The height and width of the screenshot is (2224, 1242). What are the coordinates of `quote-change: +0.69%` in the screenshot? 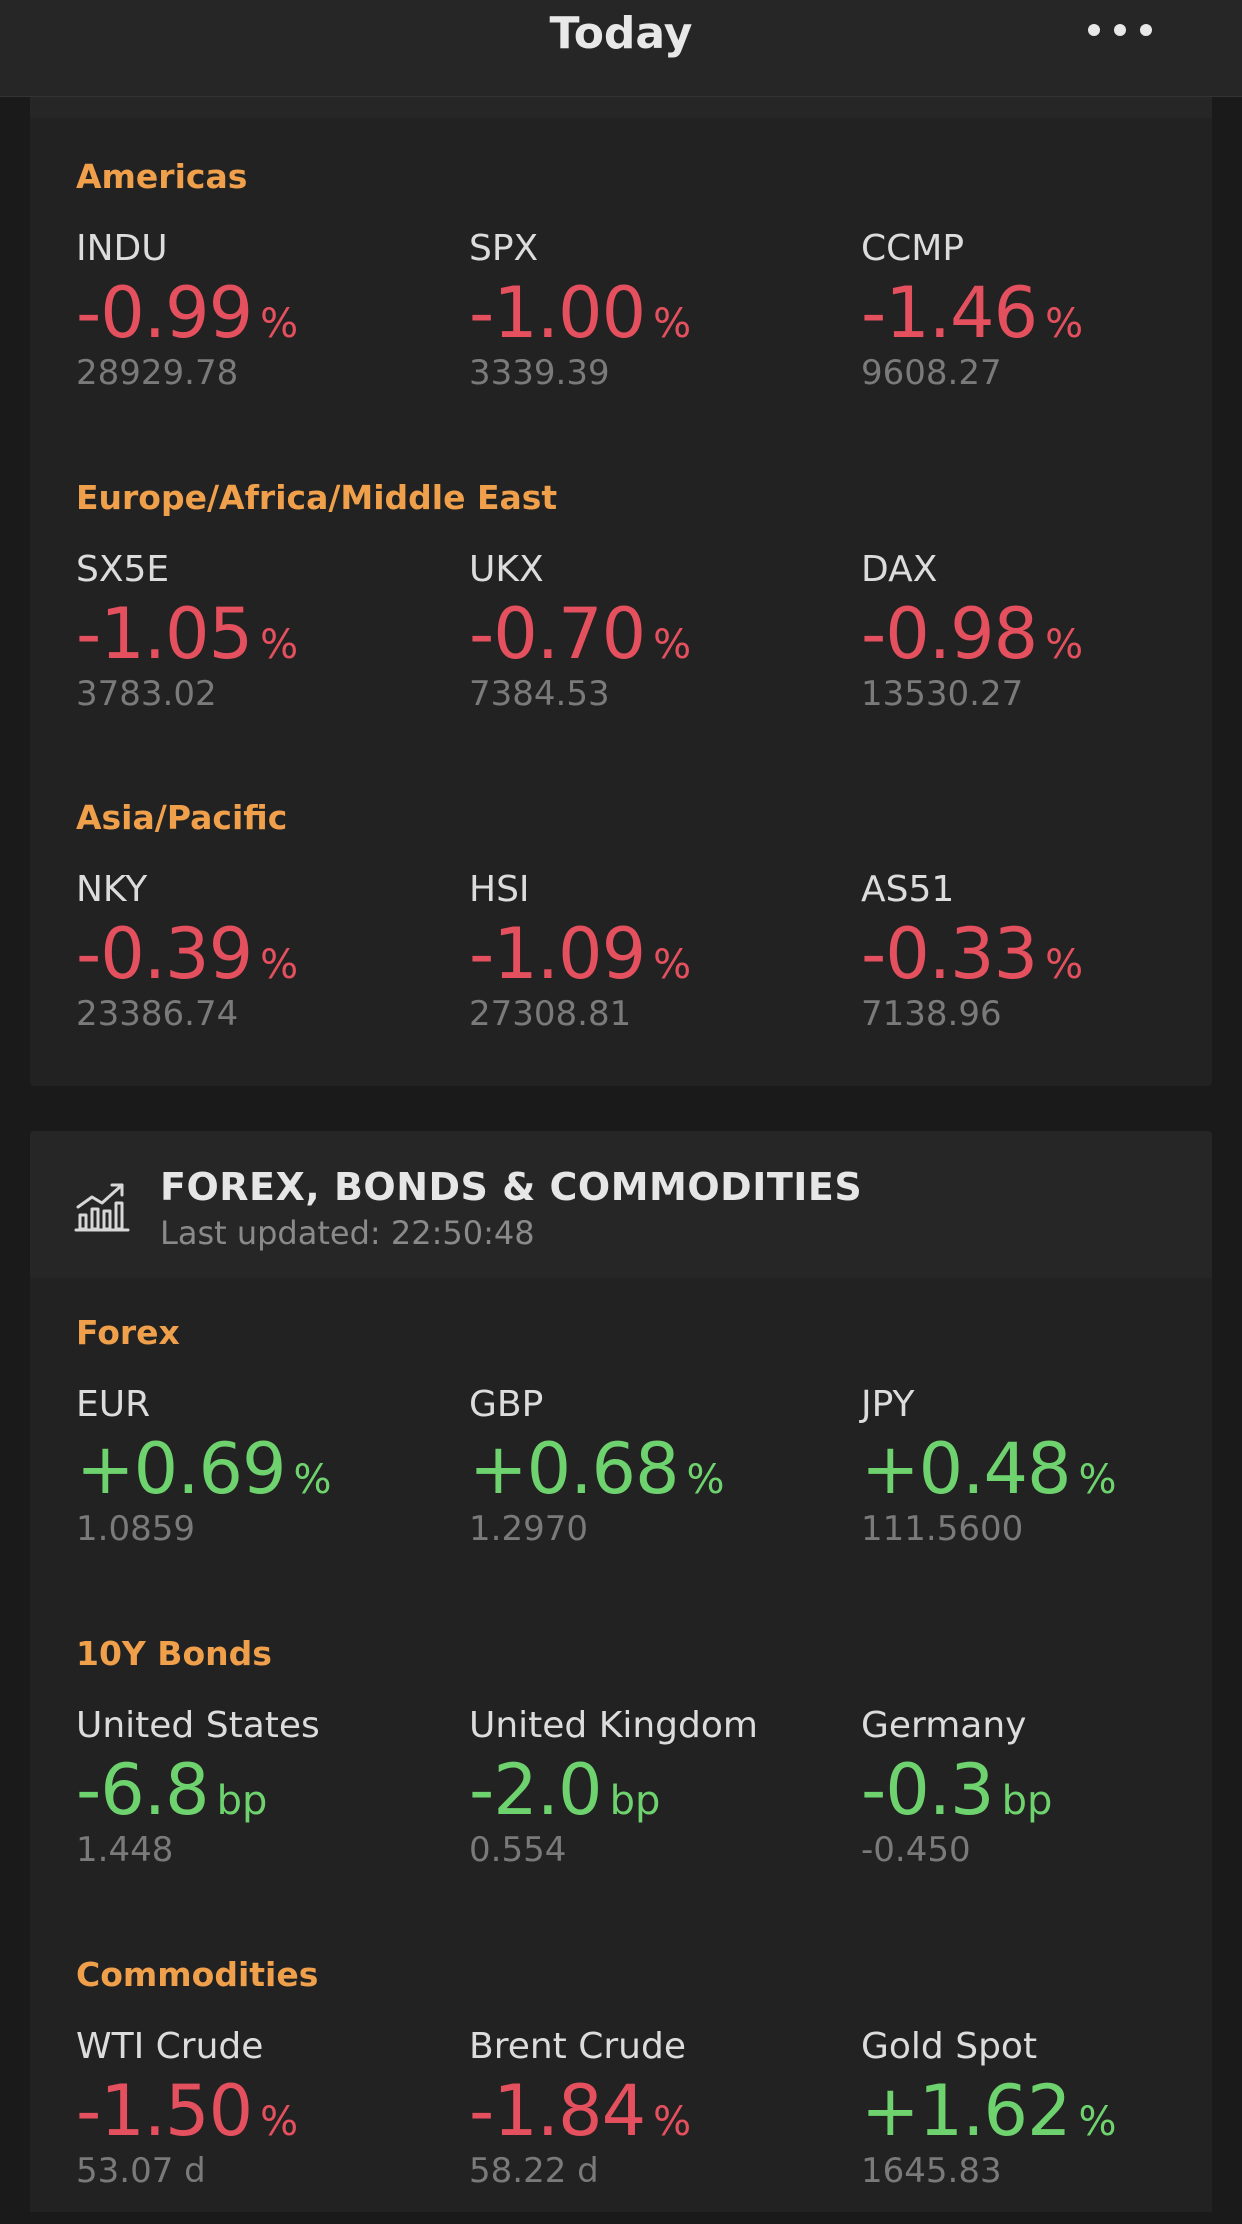 It's located at (266, 1469).